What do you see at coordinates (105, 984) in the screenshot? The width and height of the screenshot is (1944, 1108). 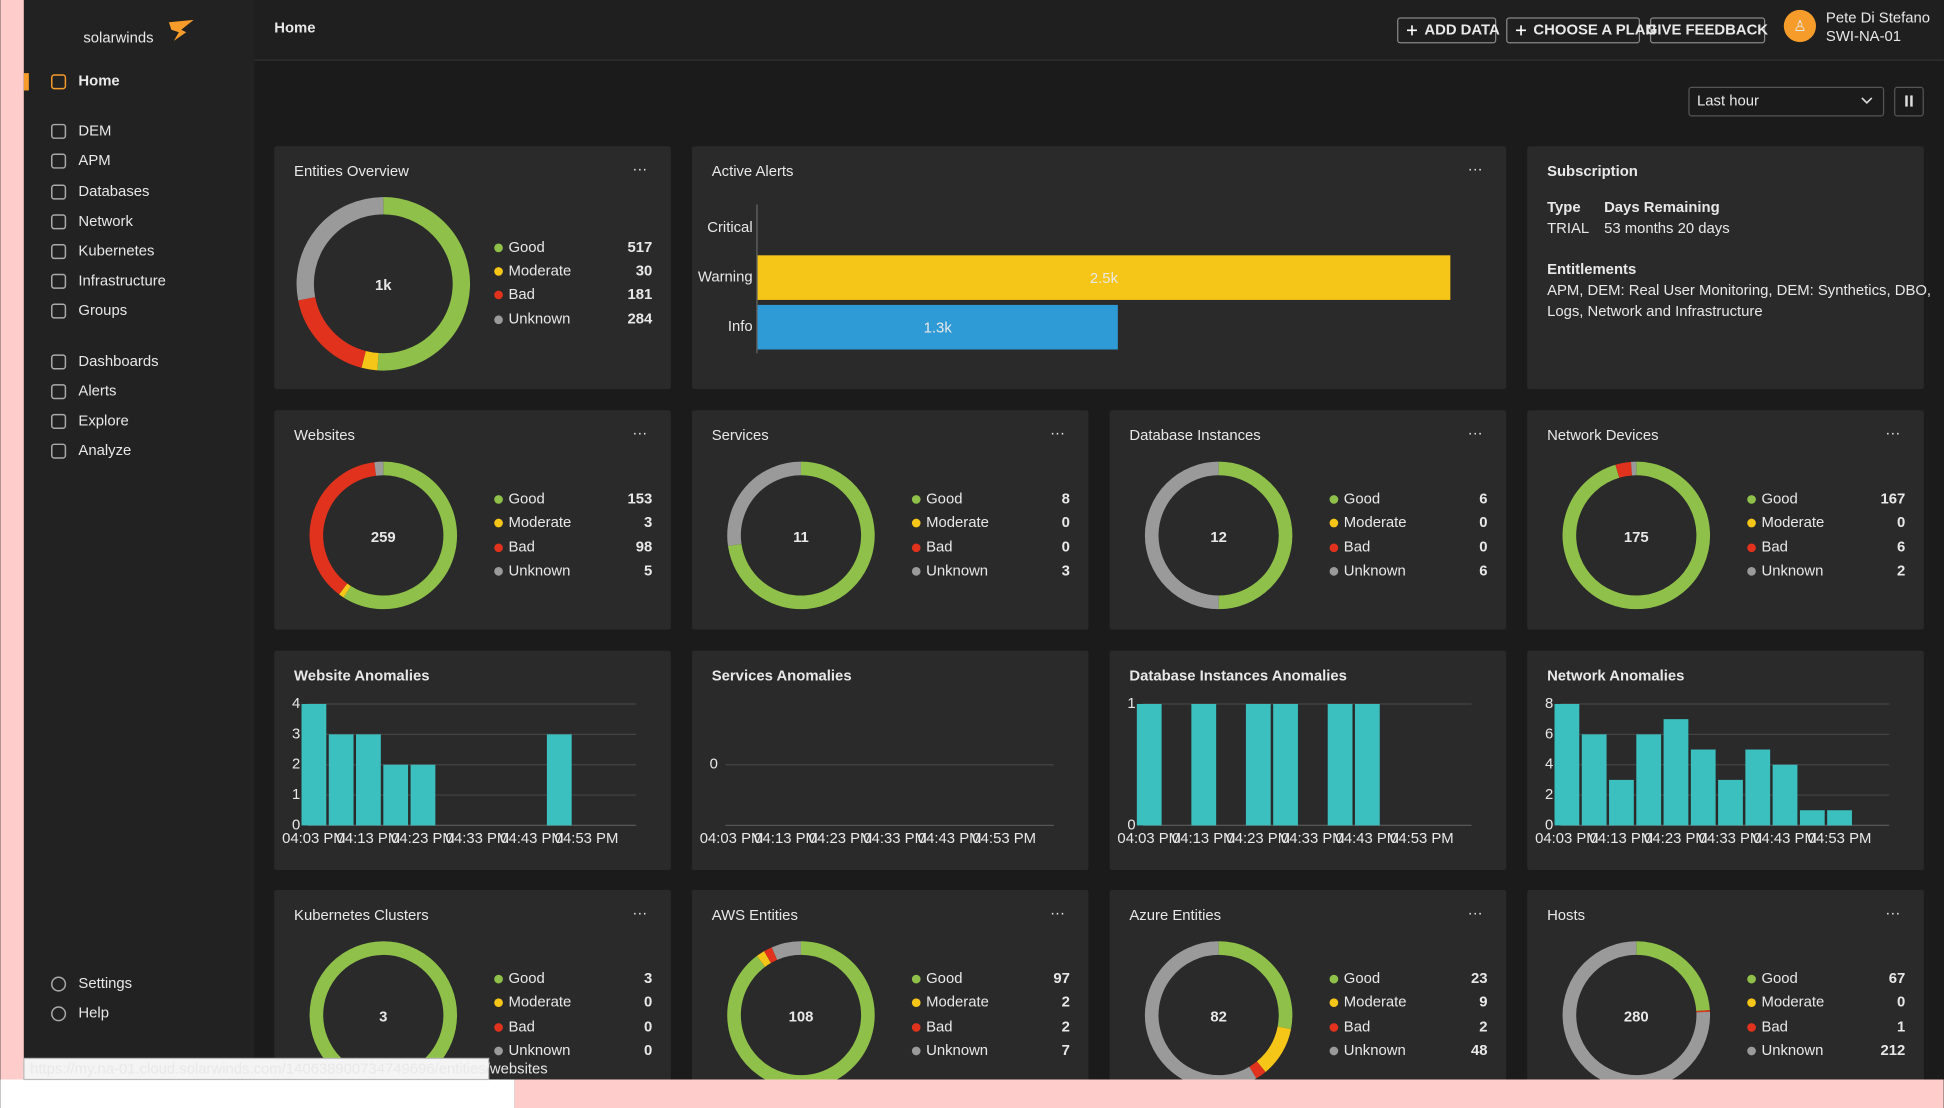 I see `nav-item: Settings` at bounding box center [105, 984].